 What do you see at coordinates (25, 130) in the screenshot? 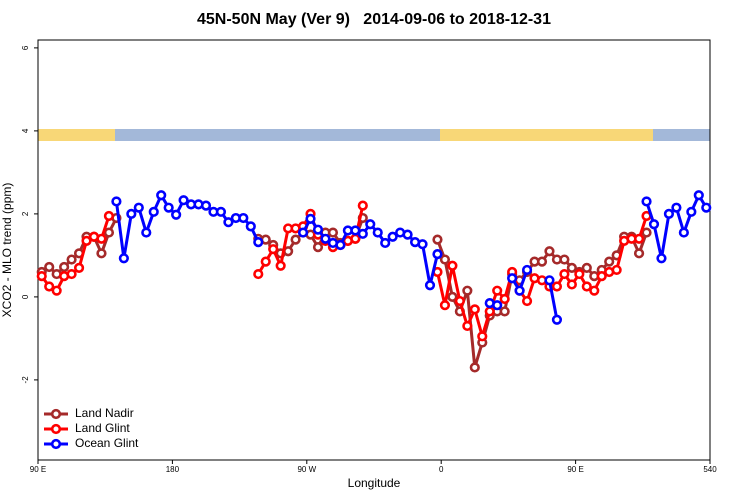
I see `y-tick-label: 4` at bounding box center [25, 130].